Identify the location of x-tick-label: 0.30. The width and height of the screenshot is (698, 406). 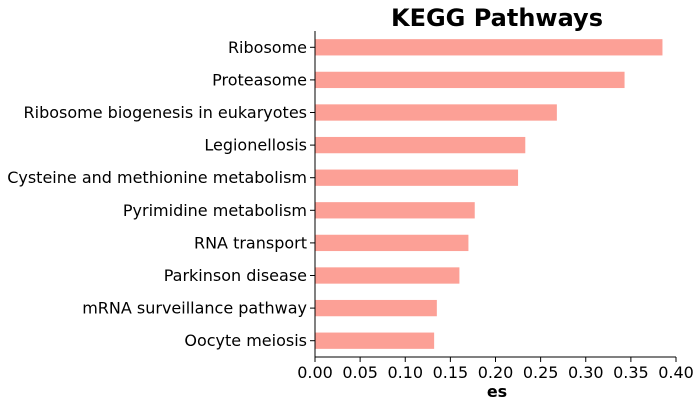
(586, 372).